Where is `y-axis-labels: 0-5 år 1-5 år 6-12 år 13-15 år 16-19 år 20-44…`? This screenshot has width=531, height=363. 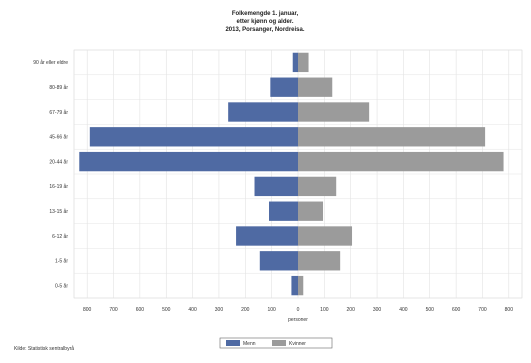 y-axis-labels: 0-5 år 1-5 år 6-12 år 13-15 år 16-19 år 20-44… is located at coordinates (50, 174).